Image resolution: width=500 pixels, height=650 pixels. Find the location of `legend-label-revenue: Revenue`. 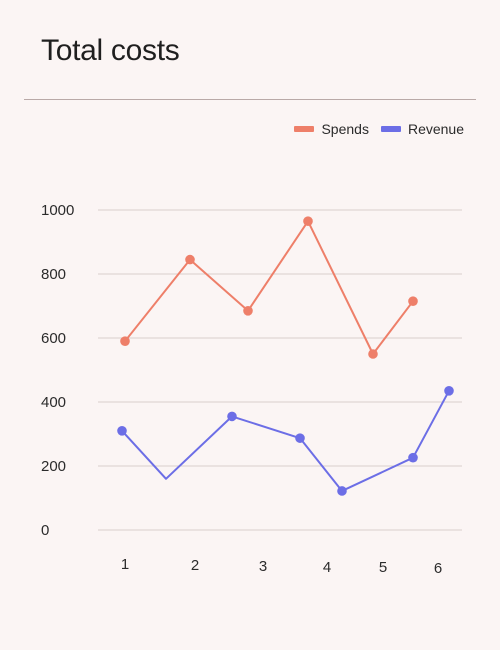

legend-label-revenue: Revenue is located at coordinates (435, 129).